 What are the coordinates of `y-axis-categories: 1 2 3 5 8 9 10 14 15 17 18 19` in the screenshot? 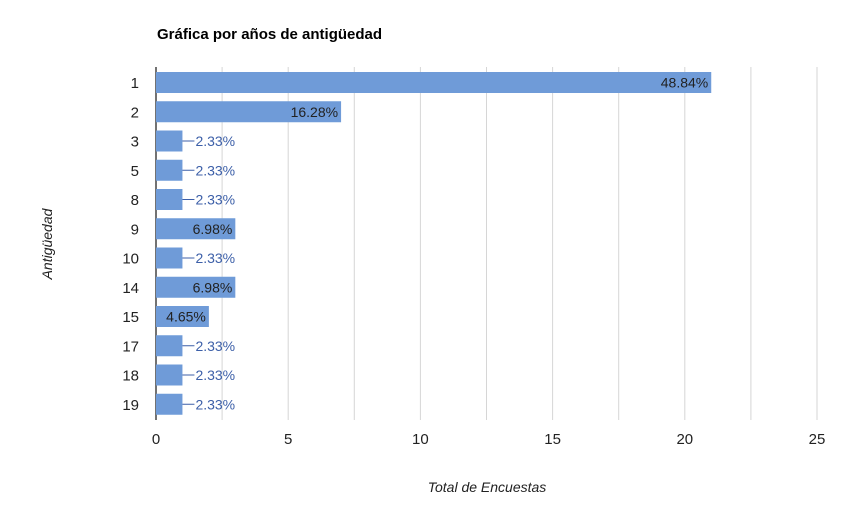 It's located at (130, 244).